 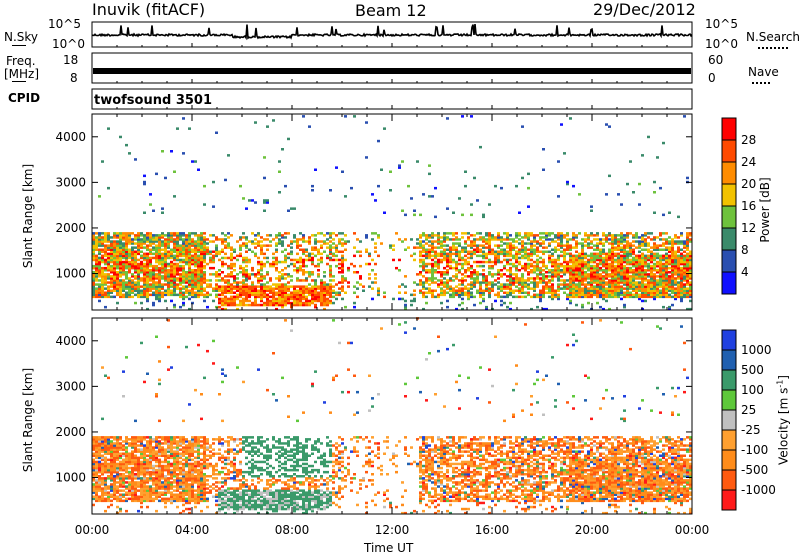 I want to click on noise-sky-line, so click(x=392, y=31).